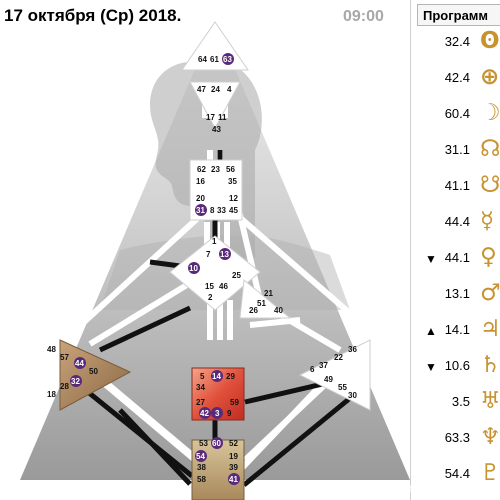 The width and height of the screenshot is (500, 500). Describe the element at coordinates (193, 268) in the screenshot. I see `gate-10: 10` at that location.